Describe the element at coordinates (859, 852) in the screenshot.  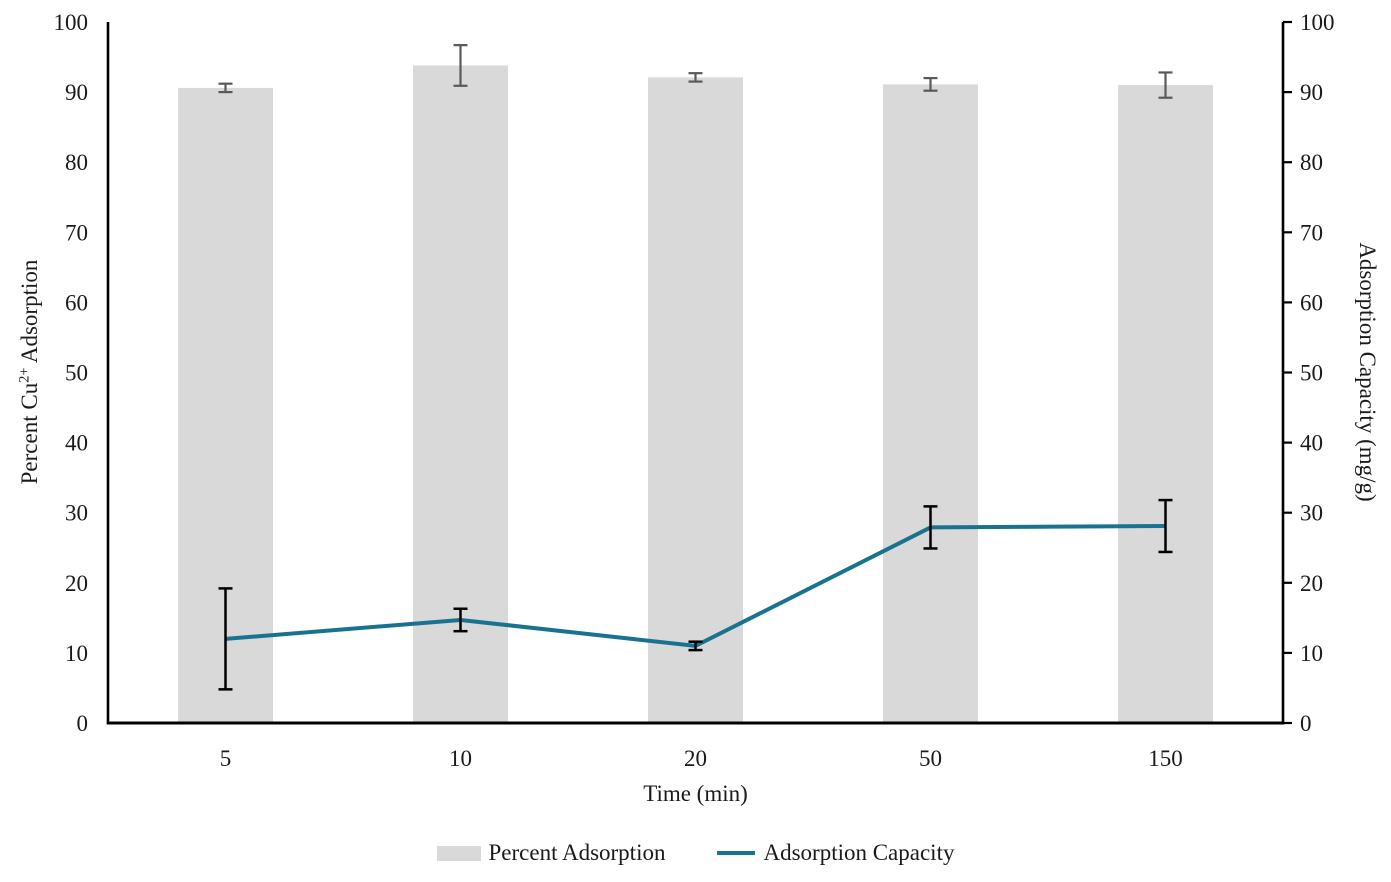
I see `legend-label-adsorption-capacity: Adsorption Capacity` at that location.